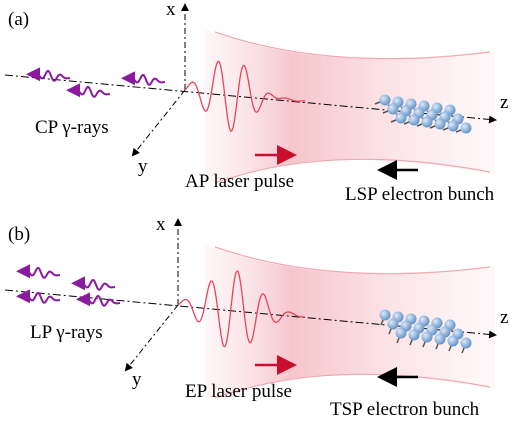 This screenshot has height=435, width=530. Describe the element at coordinates (405, 409) in the screenshot. I see `electron-label: TSP electron bunch` at that location.